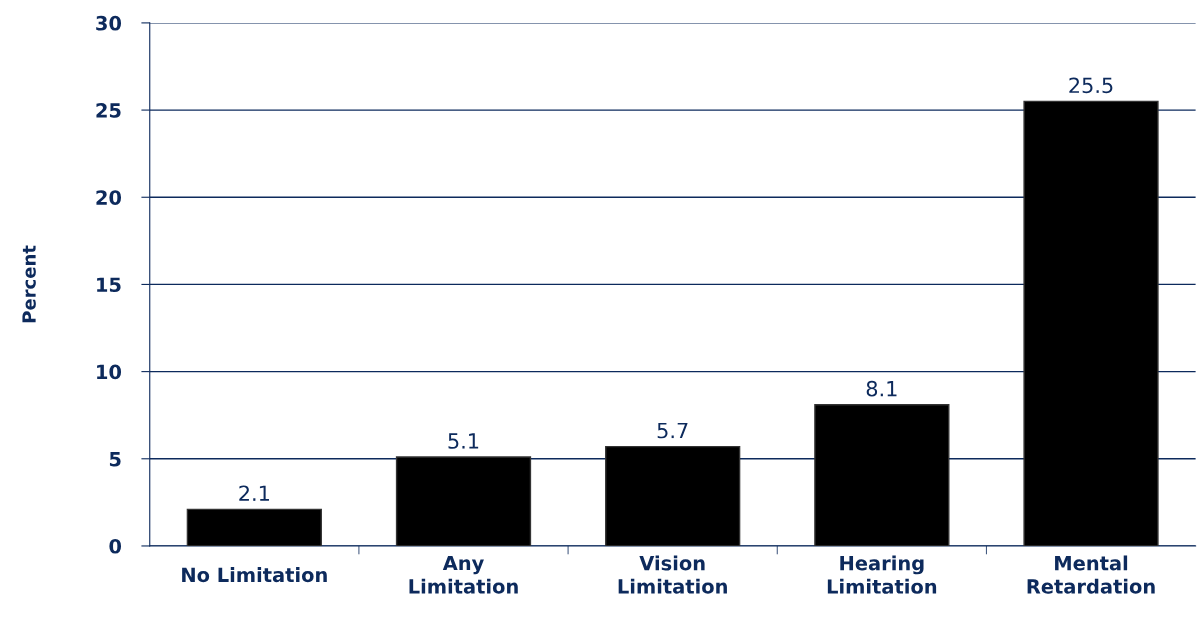 Image resolution: width=1198 pixels, height=619 pixels. What do you see at coordinates (108, 110) in the screenshot?
I see `y-tick-label: 25` at bounding box center [108, 110].